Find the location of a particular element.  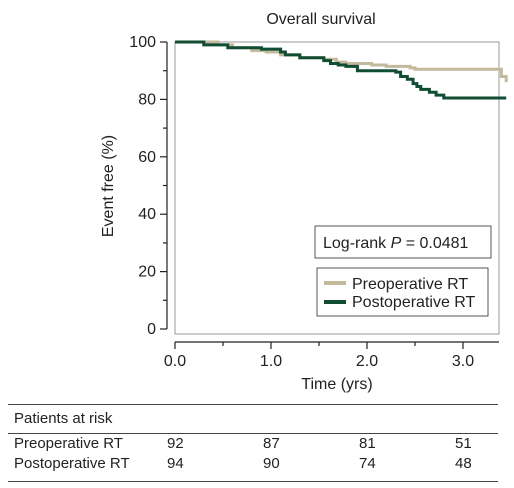

risk-row-preoperative: Preoperative RT 92 87 81 51 is located at coordinates (253, 445).